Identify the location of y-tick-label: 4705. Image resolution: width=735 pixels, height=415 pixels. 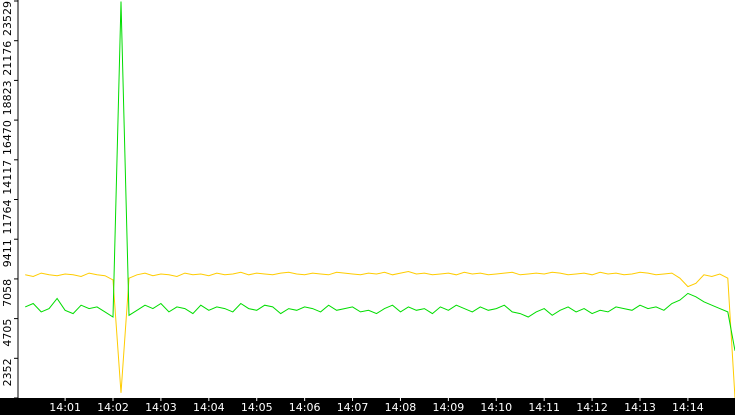
(7, 333).